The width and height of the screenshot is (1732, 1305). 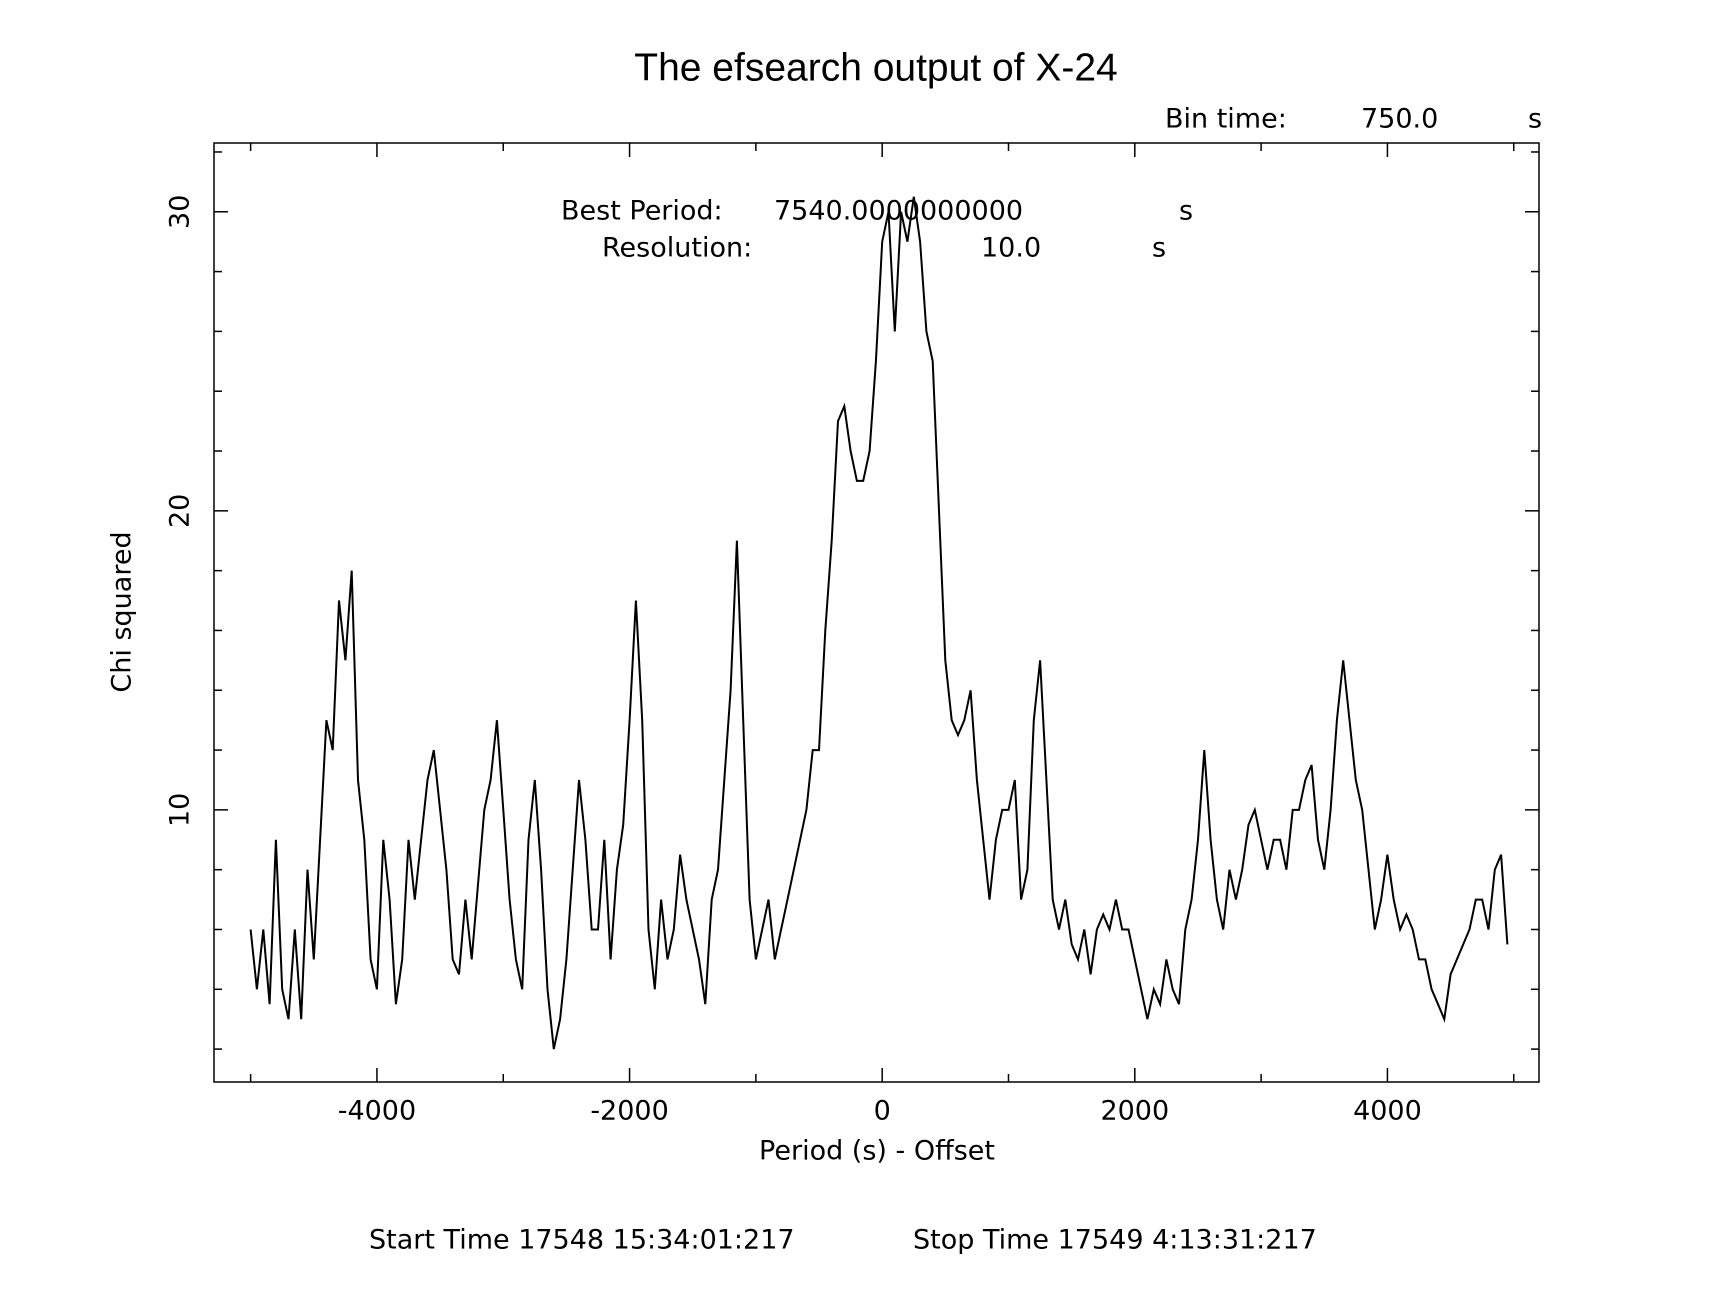 I want to click on chart-title: The efsearch output of X-24, so click(x=875, y=67).